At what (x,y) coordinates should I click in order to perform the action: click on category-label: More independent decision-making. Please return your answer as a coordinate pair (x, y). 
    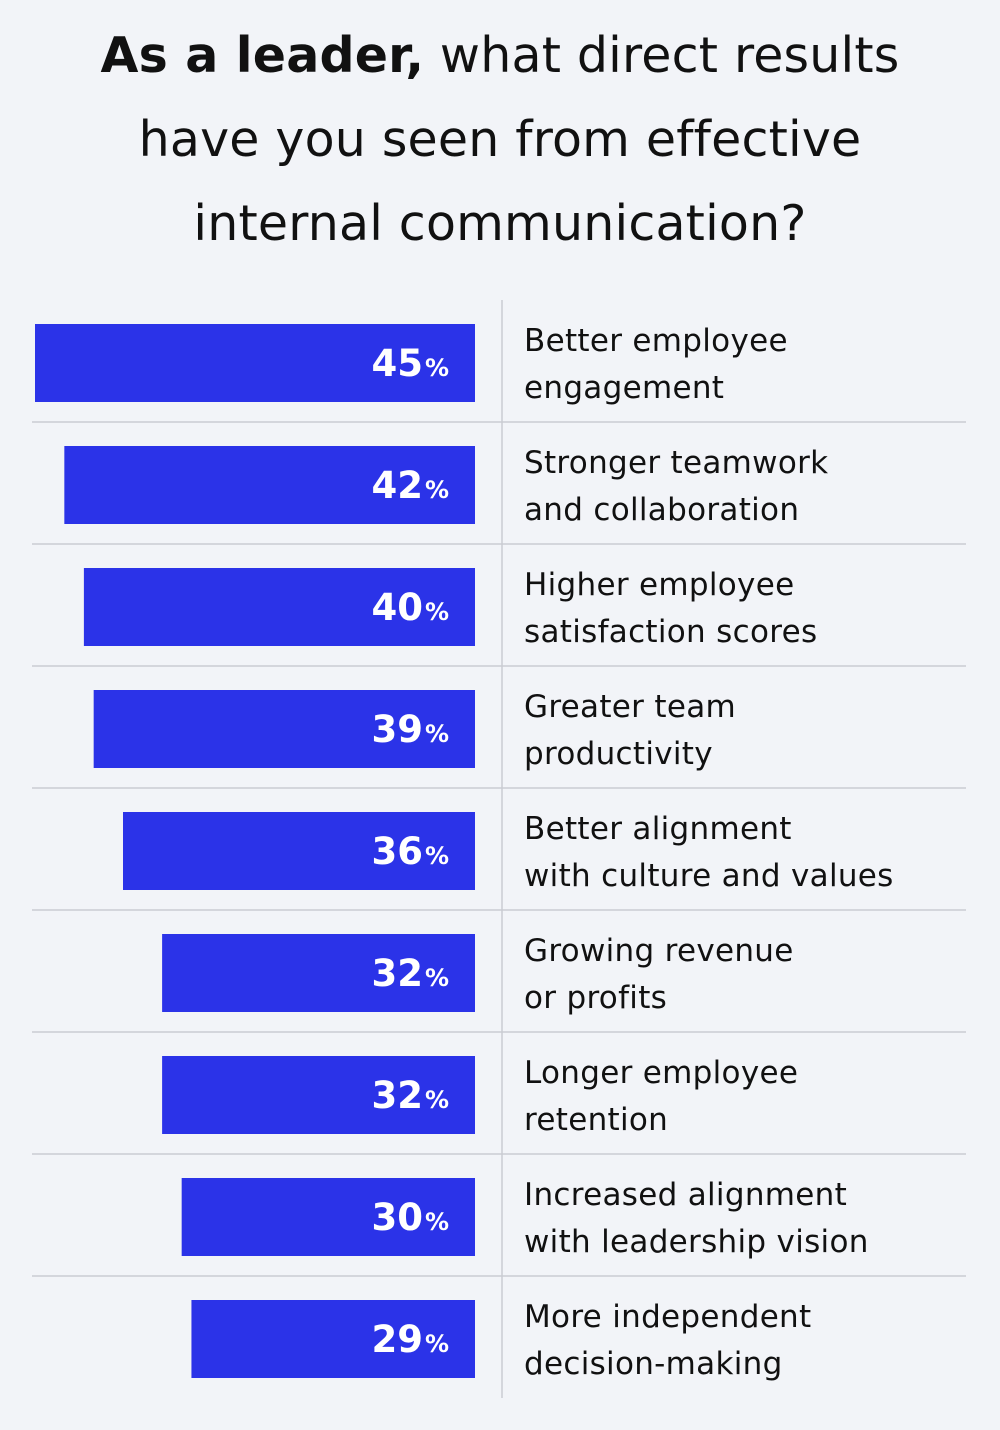
    Looking at the image, I should click on (749, 1341).